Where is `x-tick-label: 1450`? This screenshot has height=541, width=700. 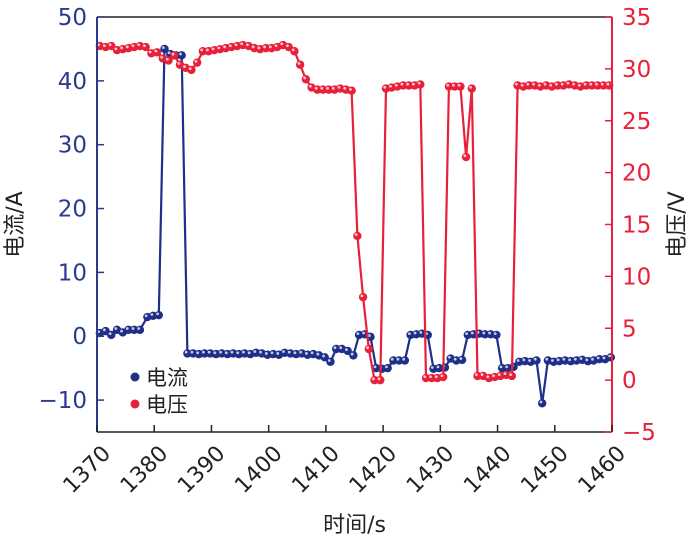 x-tick-label: 1450 is located at coordinates (544, 469).